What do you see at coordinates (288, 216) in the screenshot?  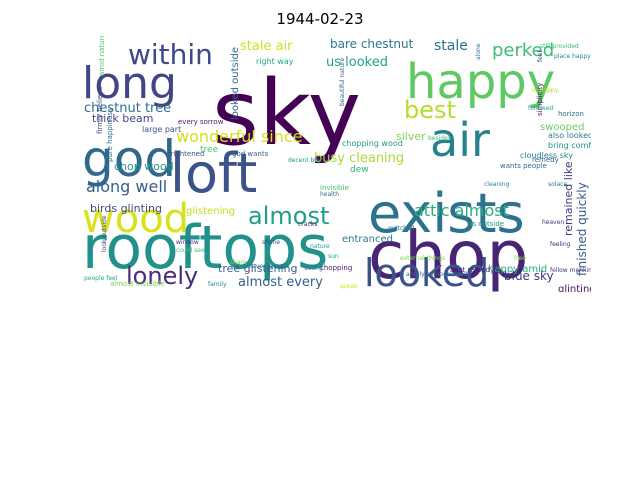 I see `word-almost: almost` at bounding box center [288, 216].